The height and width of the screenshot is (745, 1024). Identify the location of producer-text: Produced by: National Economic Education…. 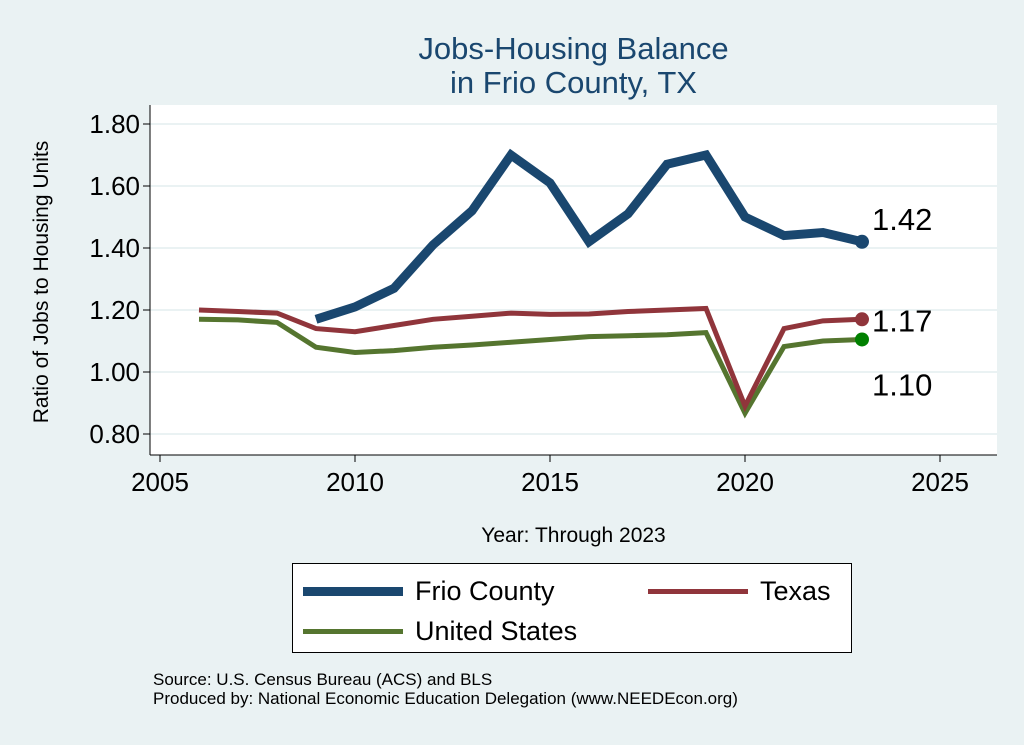
(445, 698).